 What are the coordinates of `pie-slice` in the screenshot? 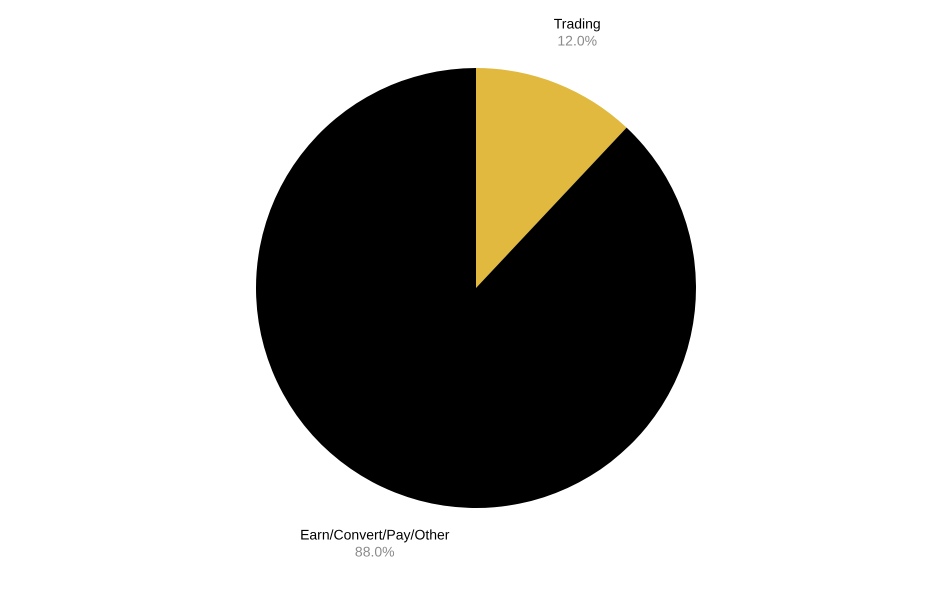 It's located at (551, 178).